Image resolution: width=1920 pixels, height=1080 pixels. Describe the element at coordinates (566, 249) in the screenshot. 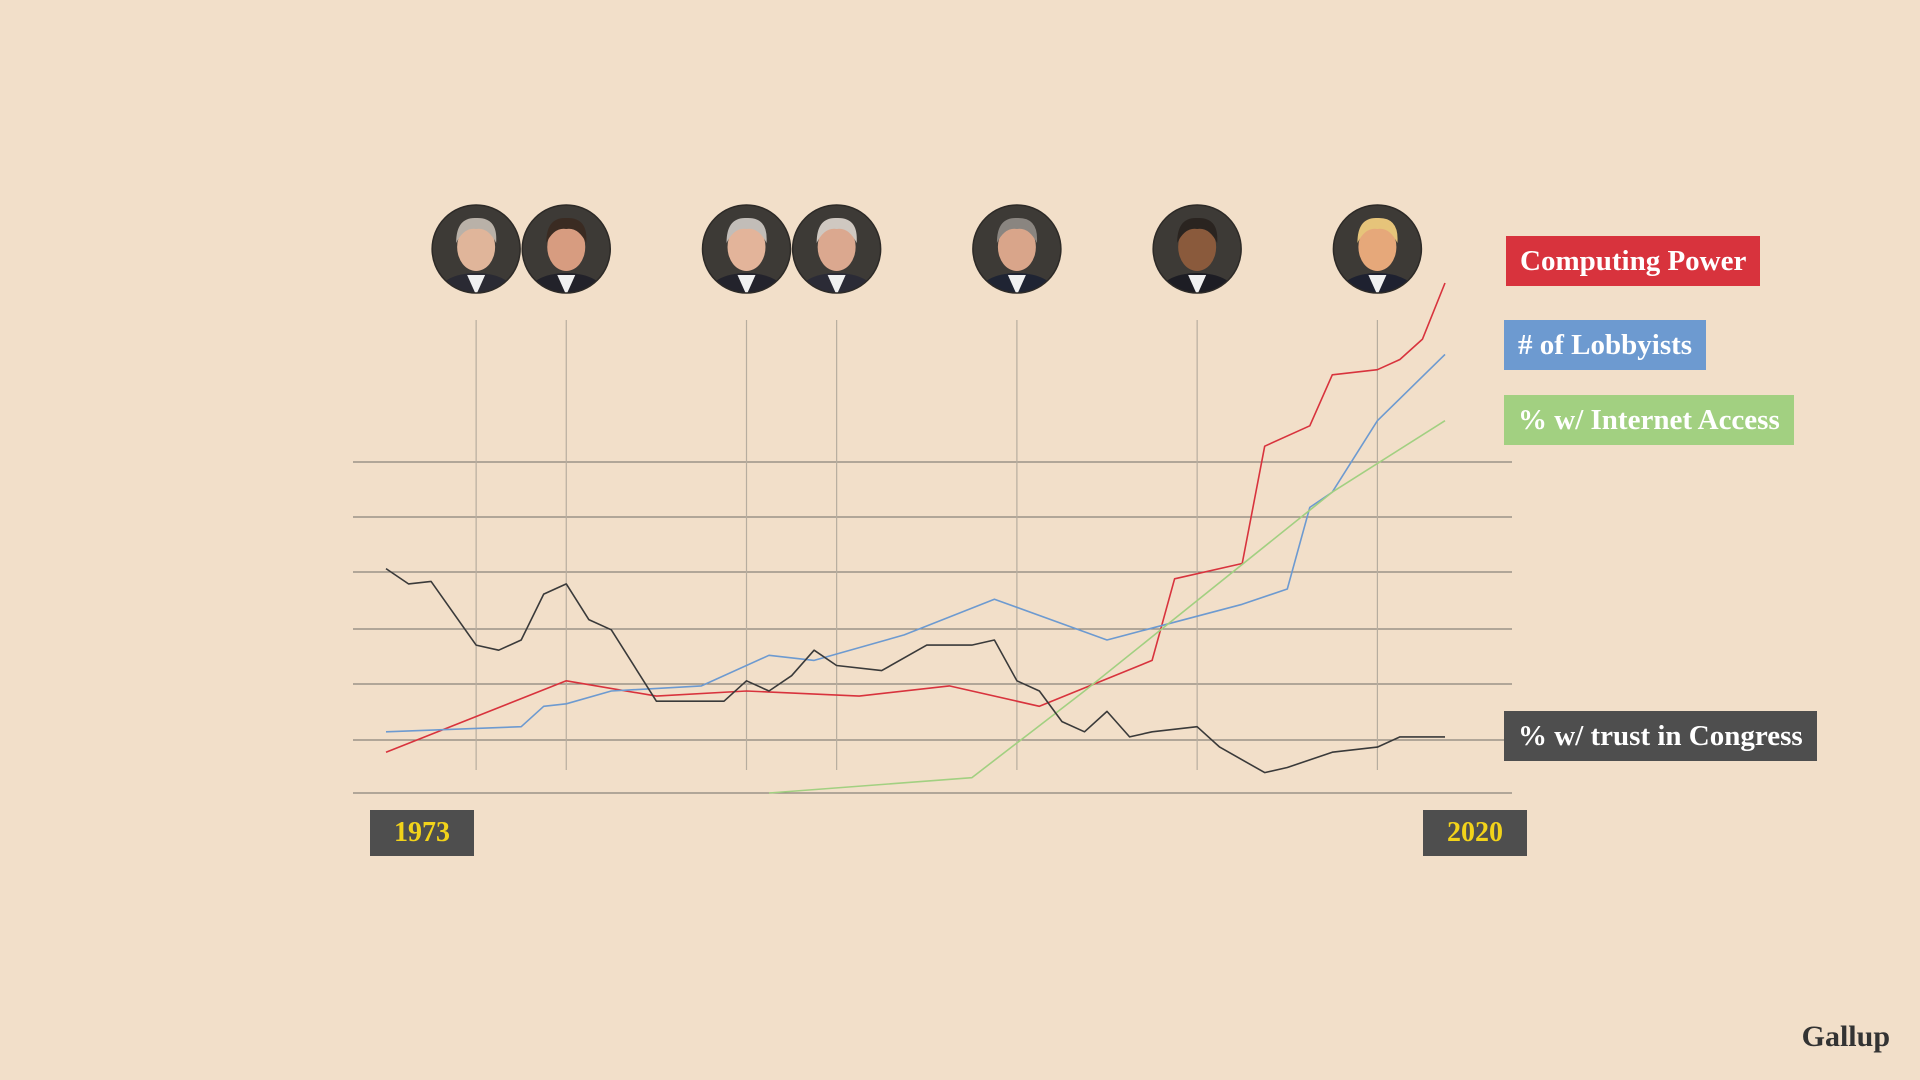

I see `president-portrait-2-icon` at that location.